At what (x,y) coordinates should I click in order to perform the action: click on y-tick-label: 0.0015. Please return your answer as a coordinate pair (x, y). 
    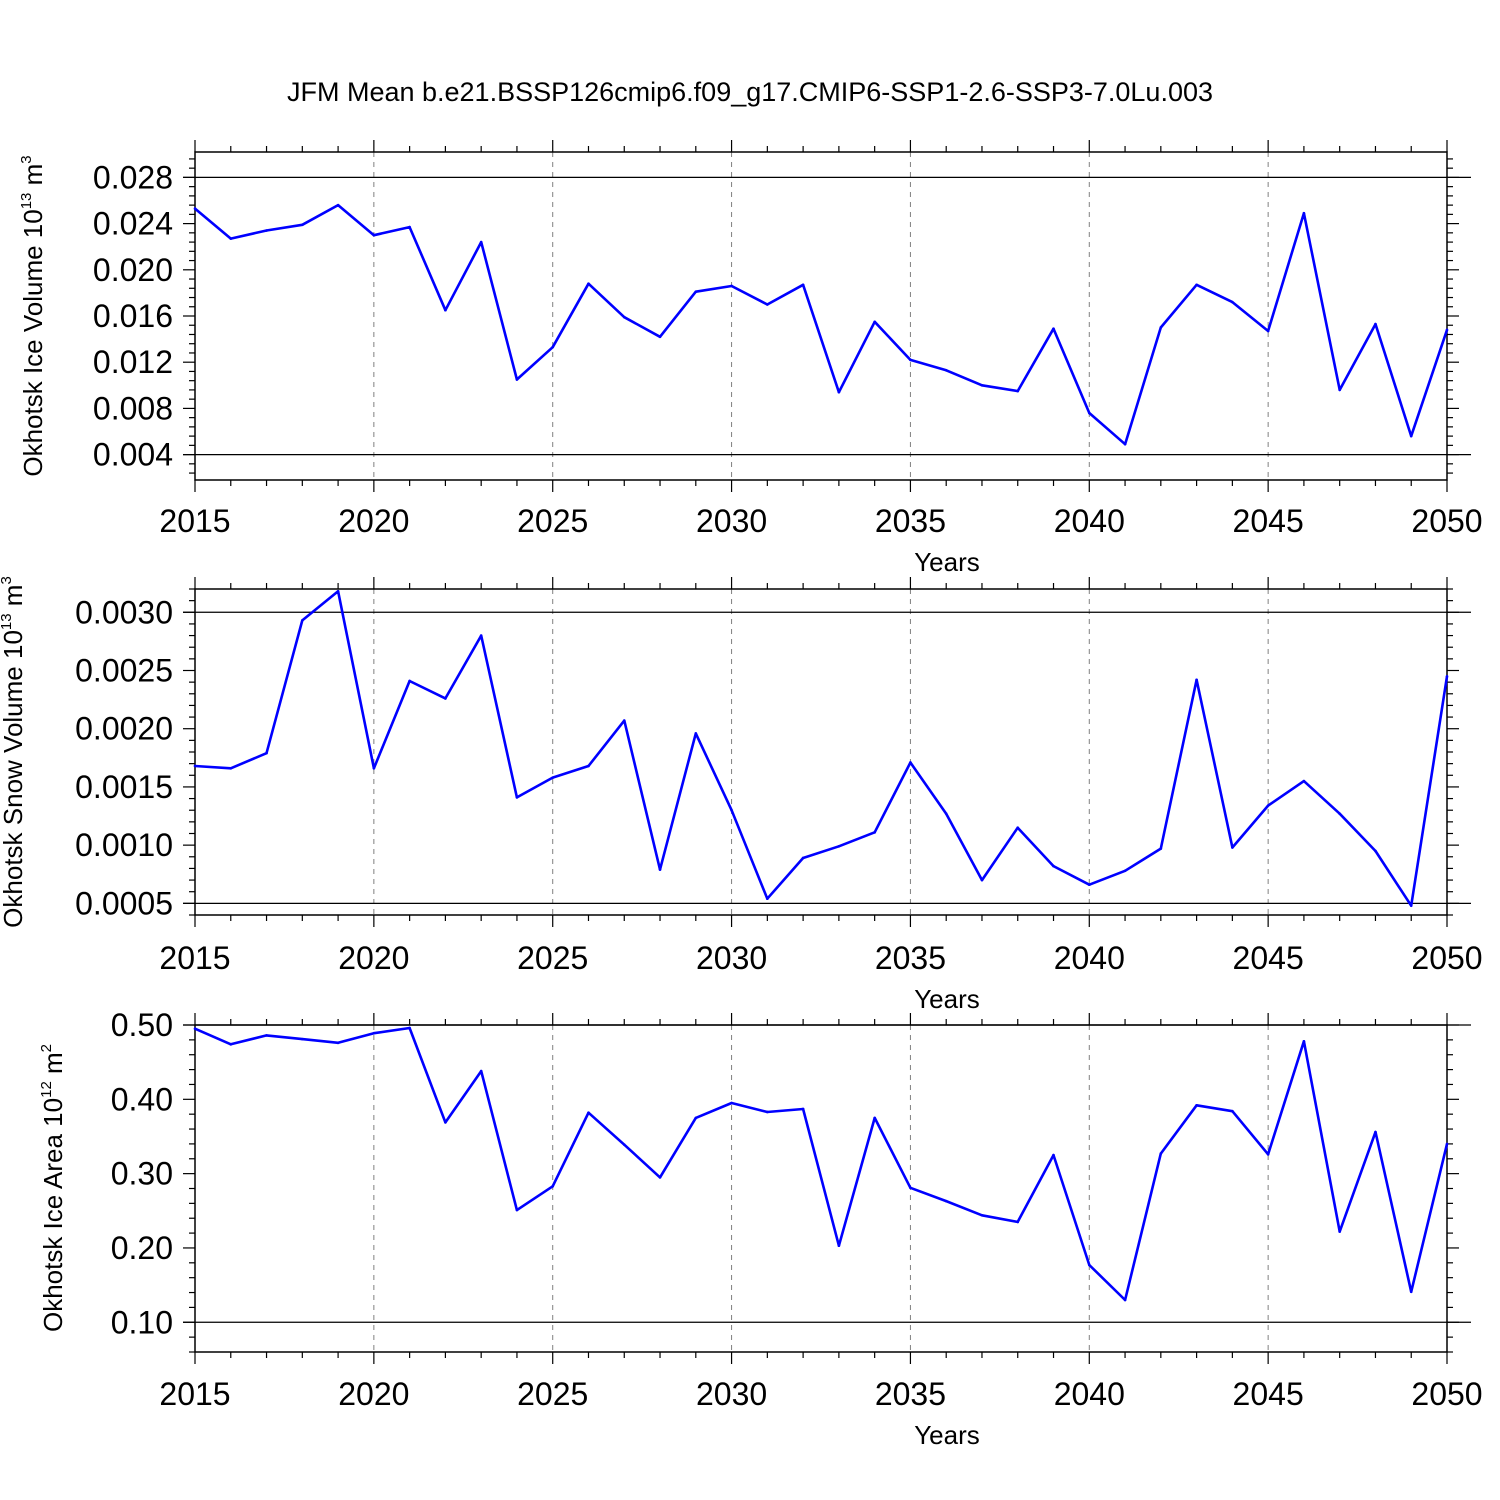
    Looking at the image, I should click on (124, 787).